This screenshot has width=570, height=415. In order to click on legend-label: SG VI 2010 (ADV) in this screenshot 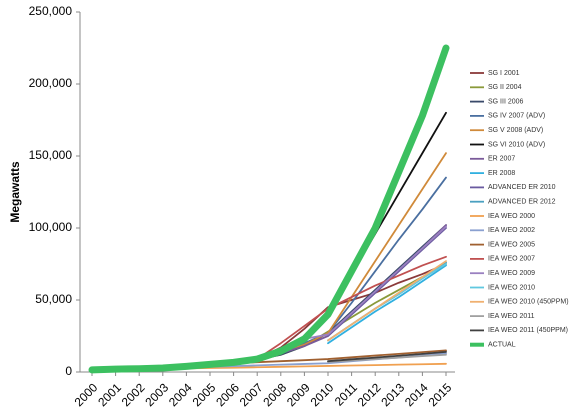, I will do `click(516, 144)`.